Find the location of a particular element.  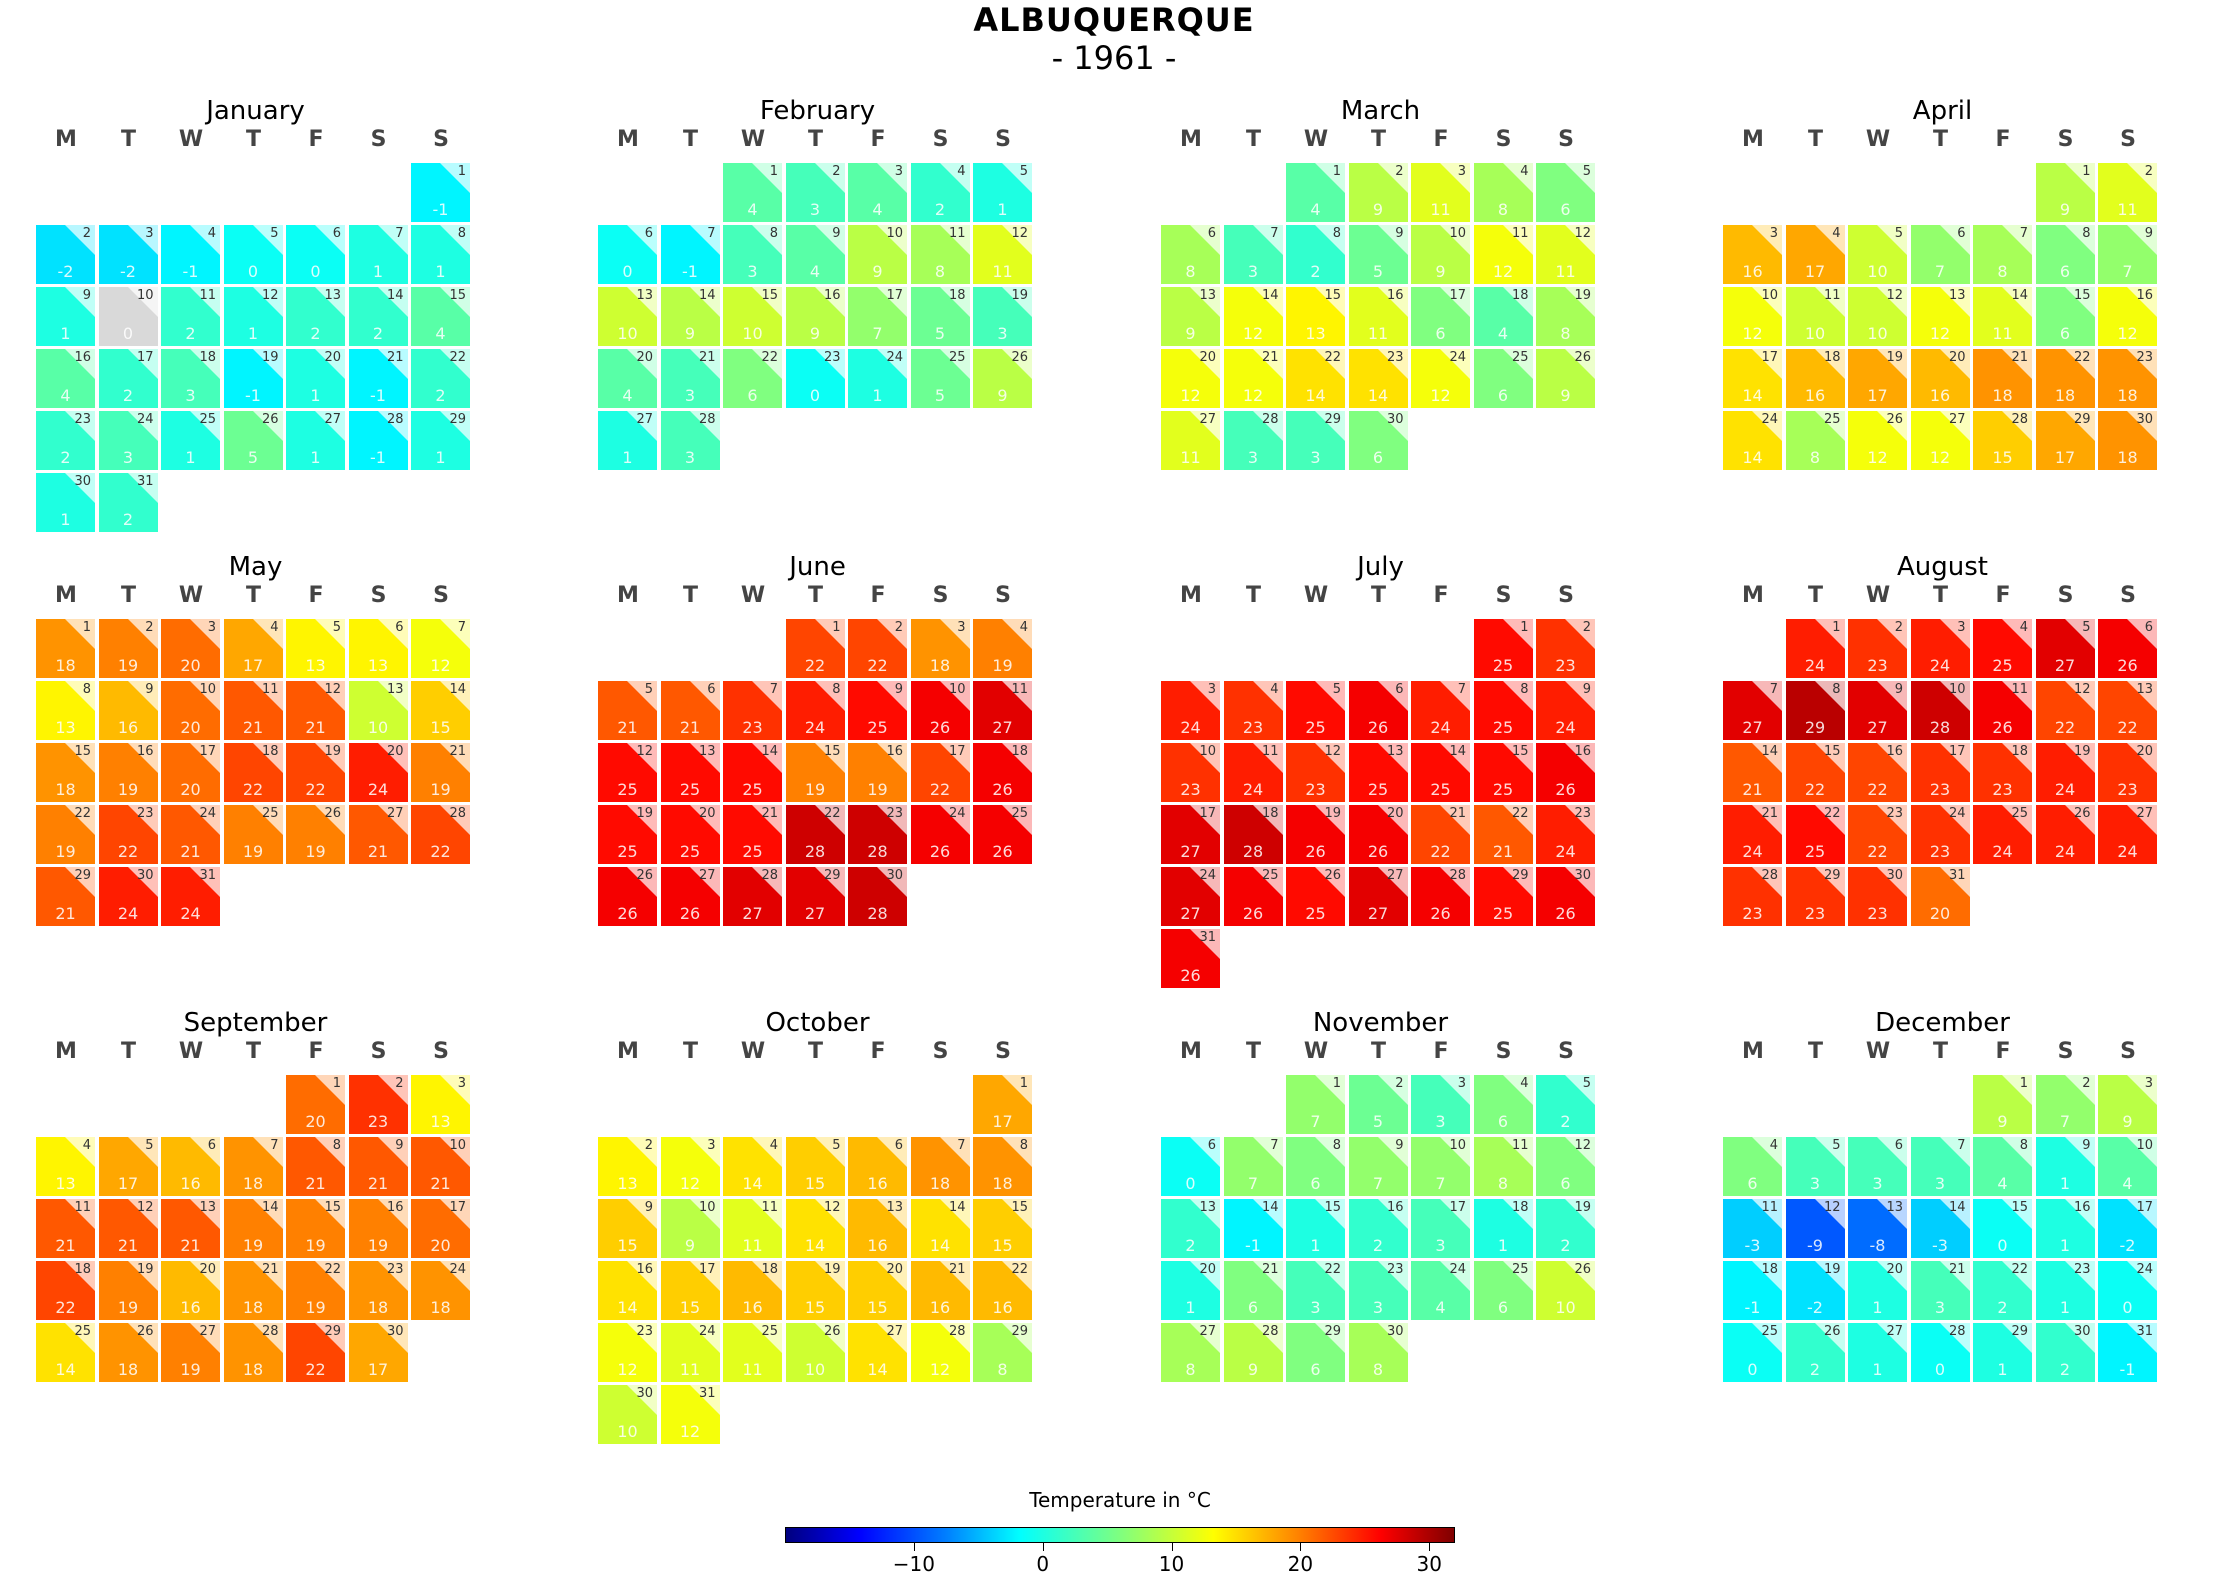

day-number: 27 is located at coordinates (894, 1331).